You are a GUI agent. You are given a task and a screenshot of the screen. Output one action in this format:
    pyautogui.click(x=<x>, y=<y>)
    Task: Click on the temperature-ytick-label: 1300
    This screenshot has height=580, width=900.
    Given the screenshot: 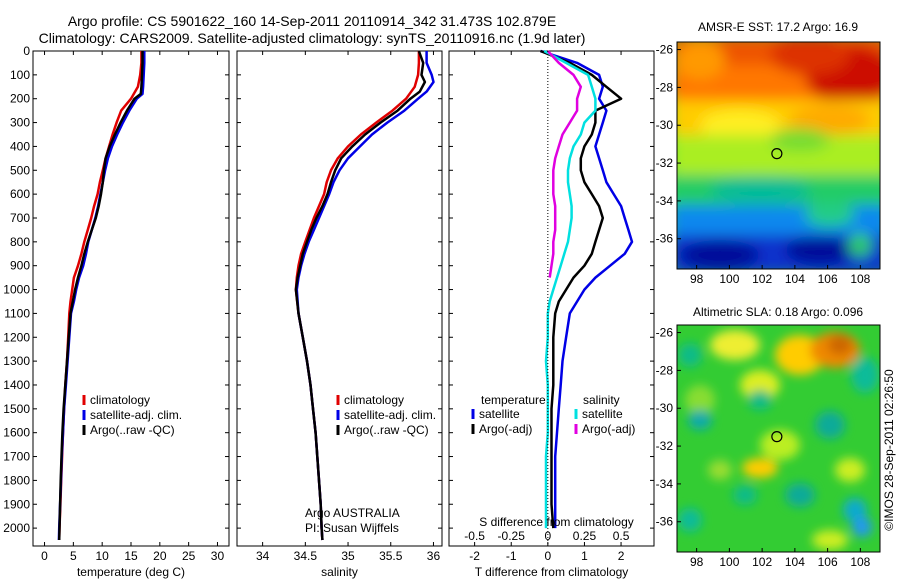 What is the action you would take?
    pyautogui.click(x=16, y=361)
    